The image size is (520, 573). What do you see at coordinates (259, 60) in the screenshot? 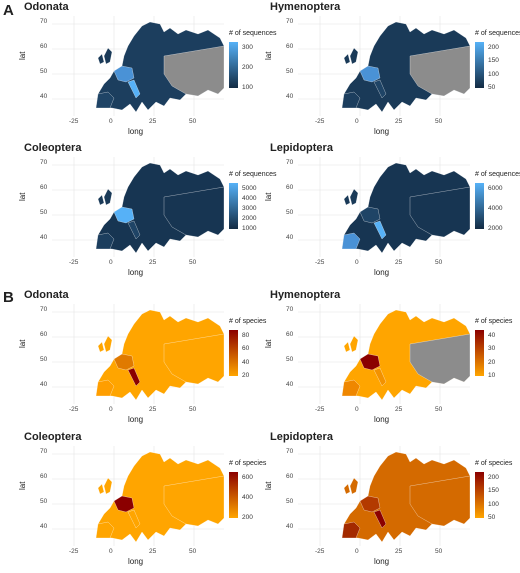
I see `color-legend: # of sequences 300 200 100` at bounding box center [259, 60].